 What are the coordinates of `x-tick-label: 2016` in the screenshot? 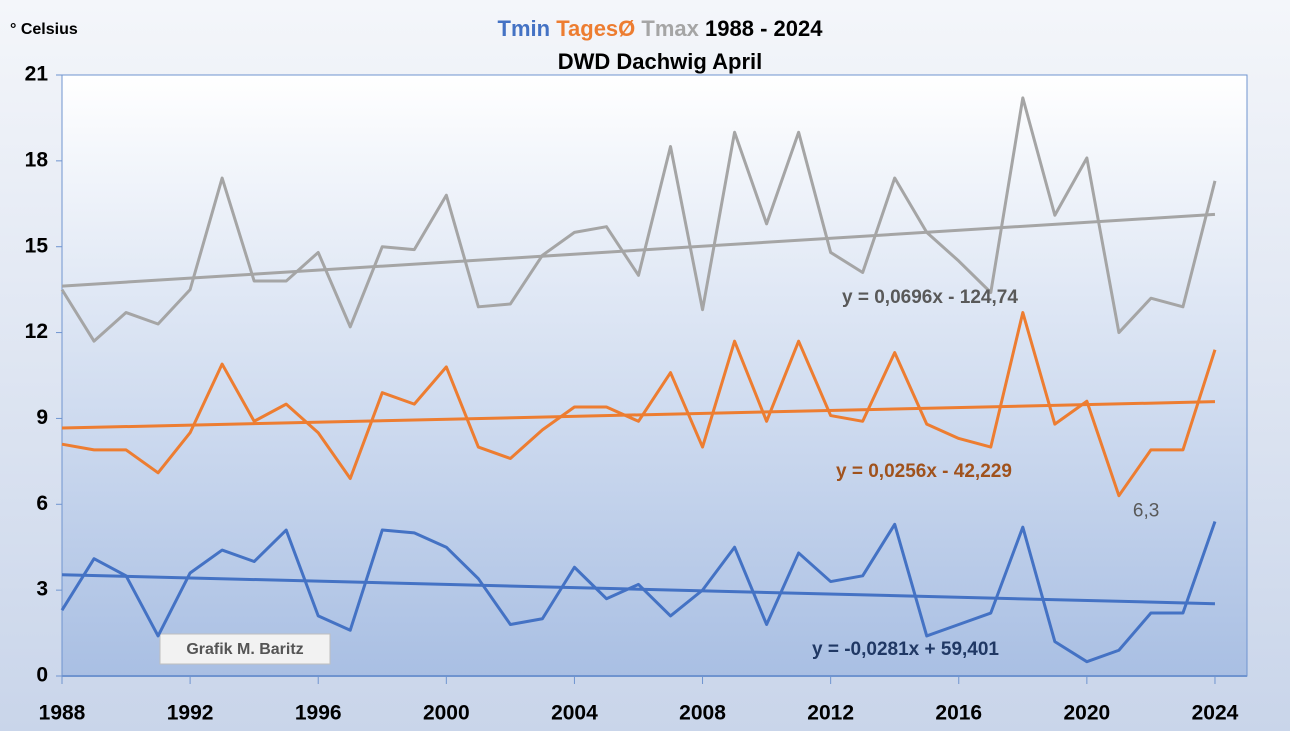 It's located at (958, 713).